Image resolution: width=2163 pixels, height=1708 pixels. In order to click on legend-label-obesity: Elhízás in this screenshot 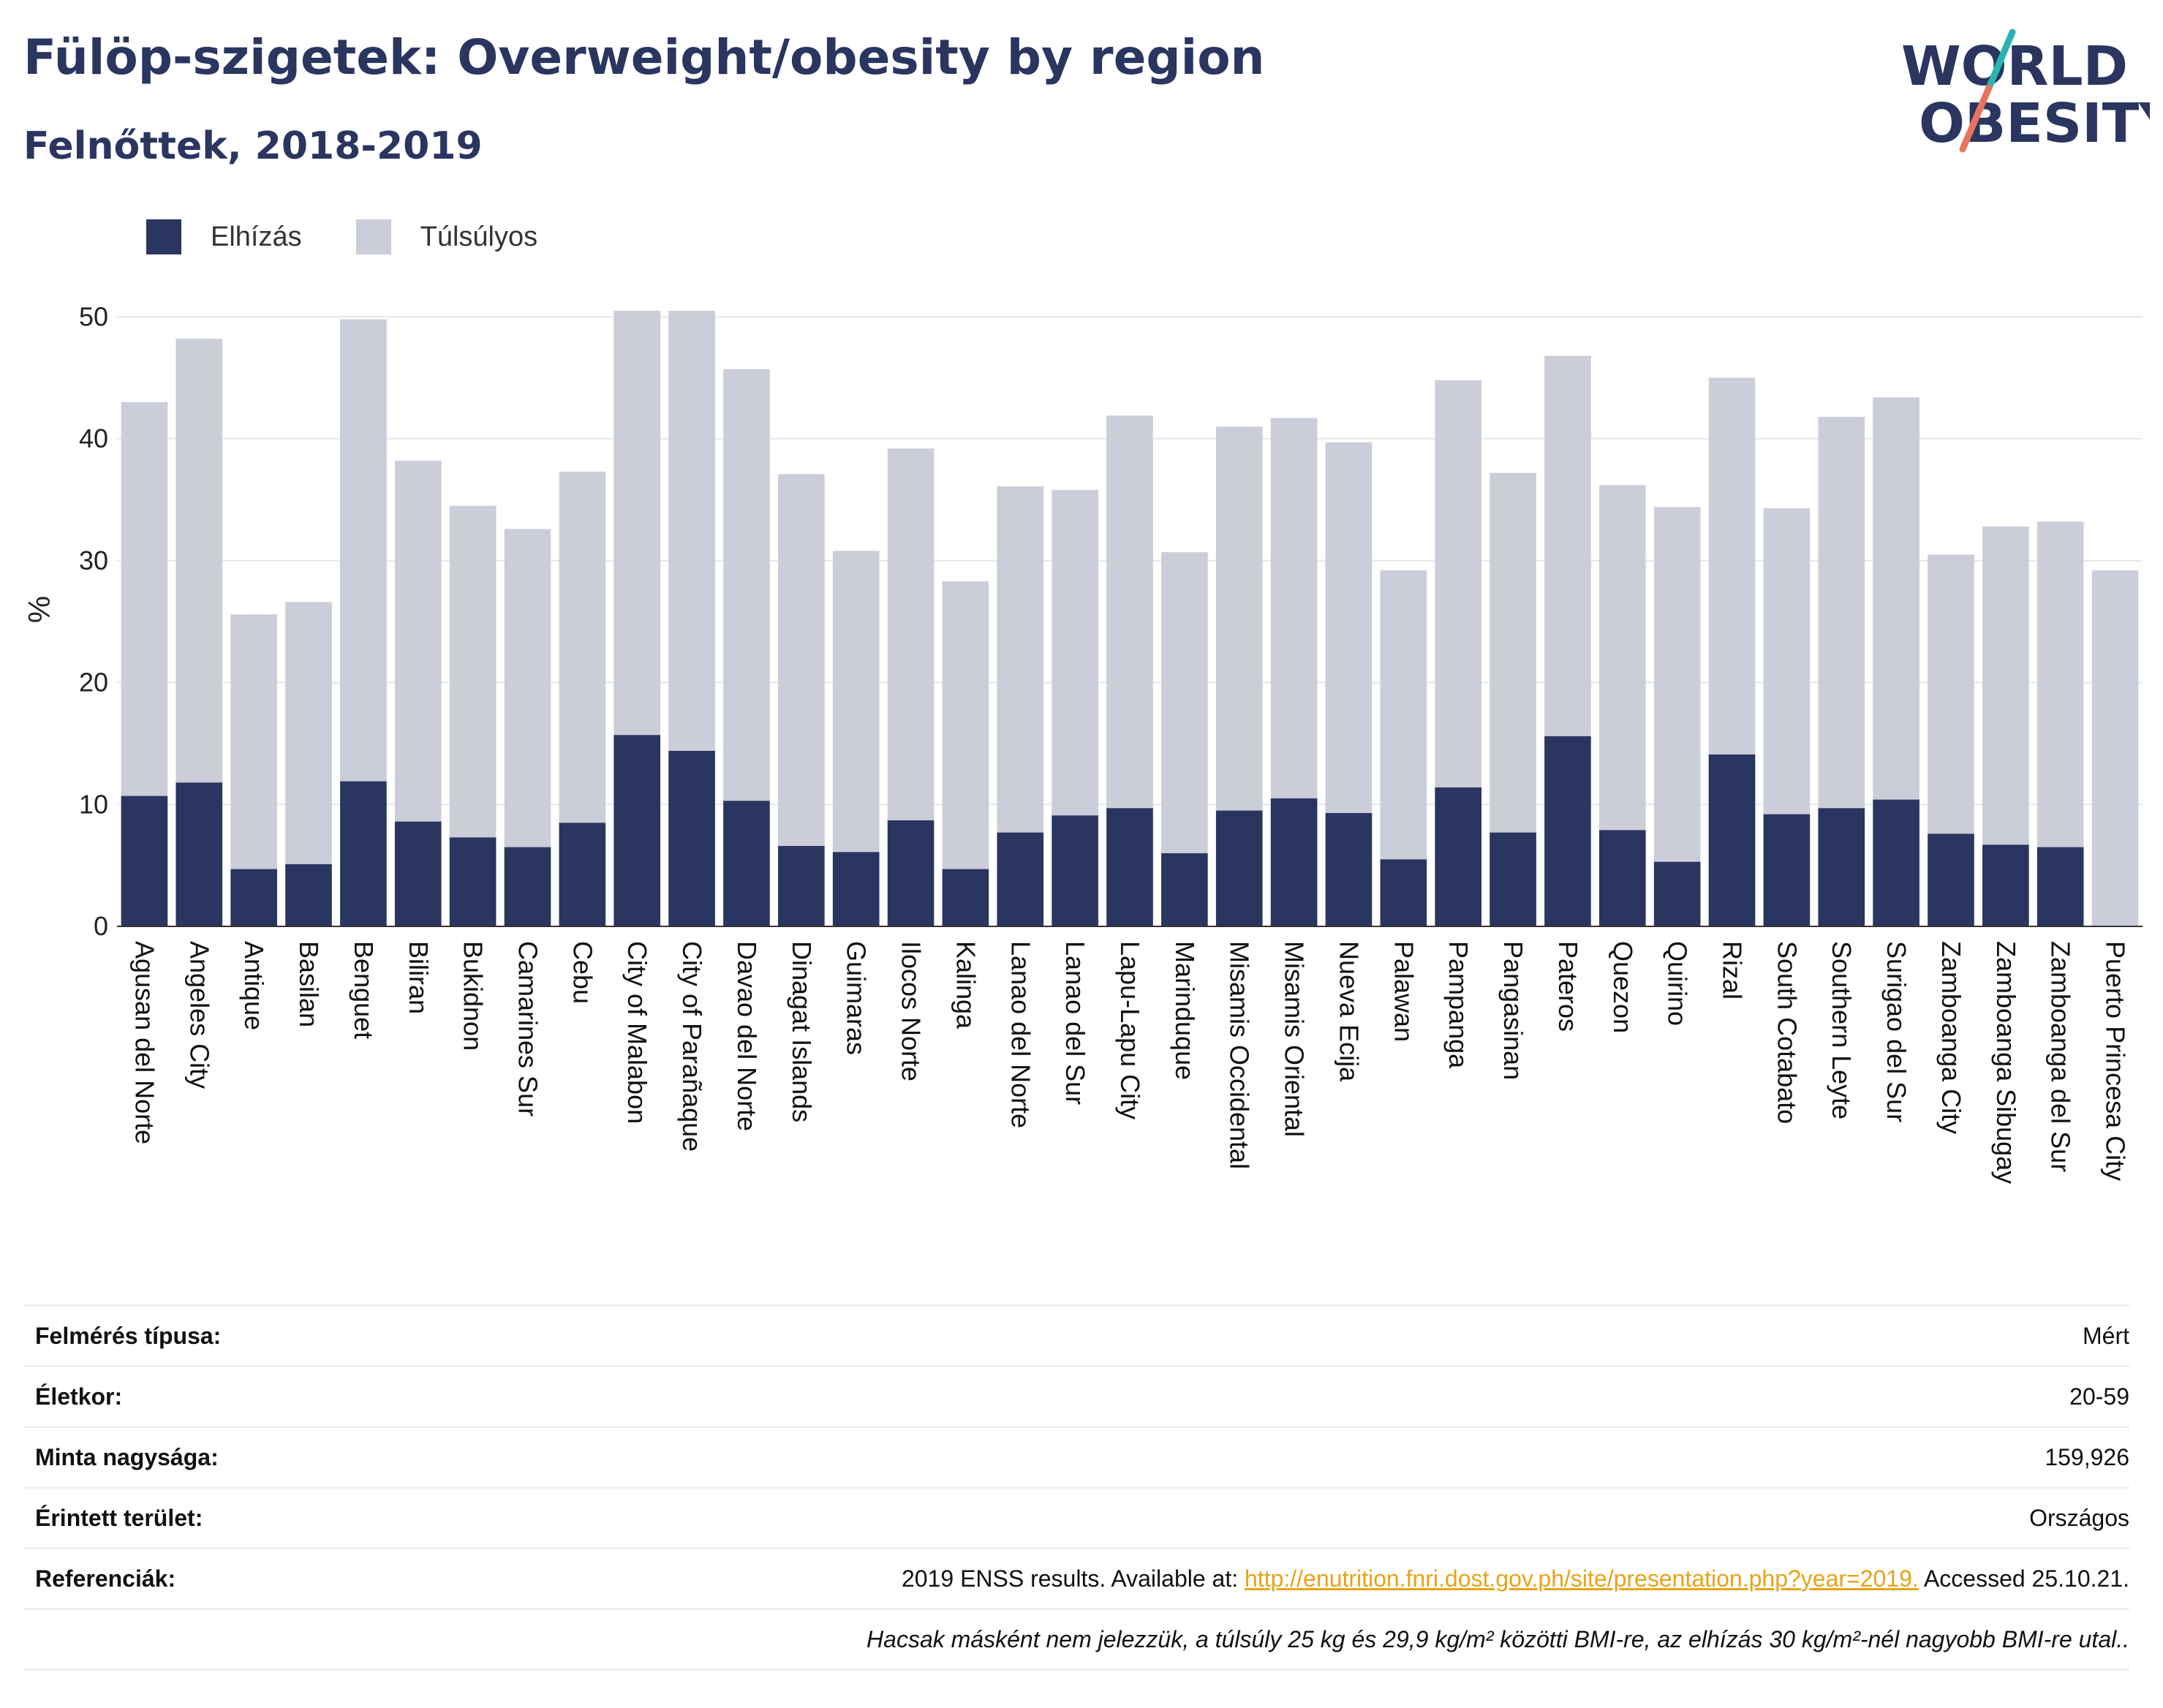, I will do `click(256, 236)`.